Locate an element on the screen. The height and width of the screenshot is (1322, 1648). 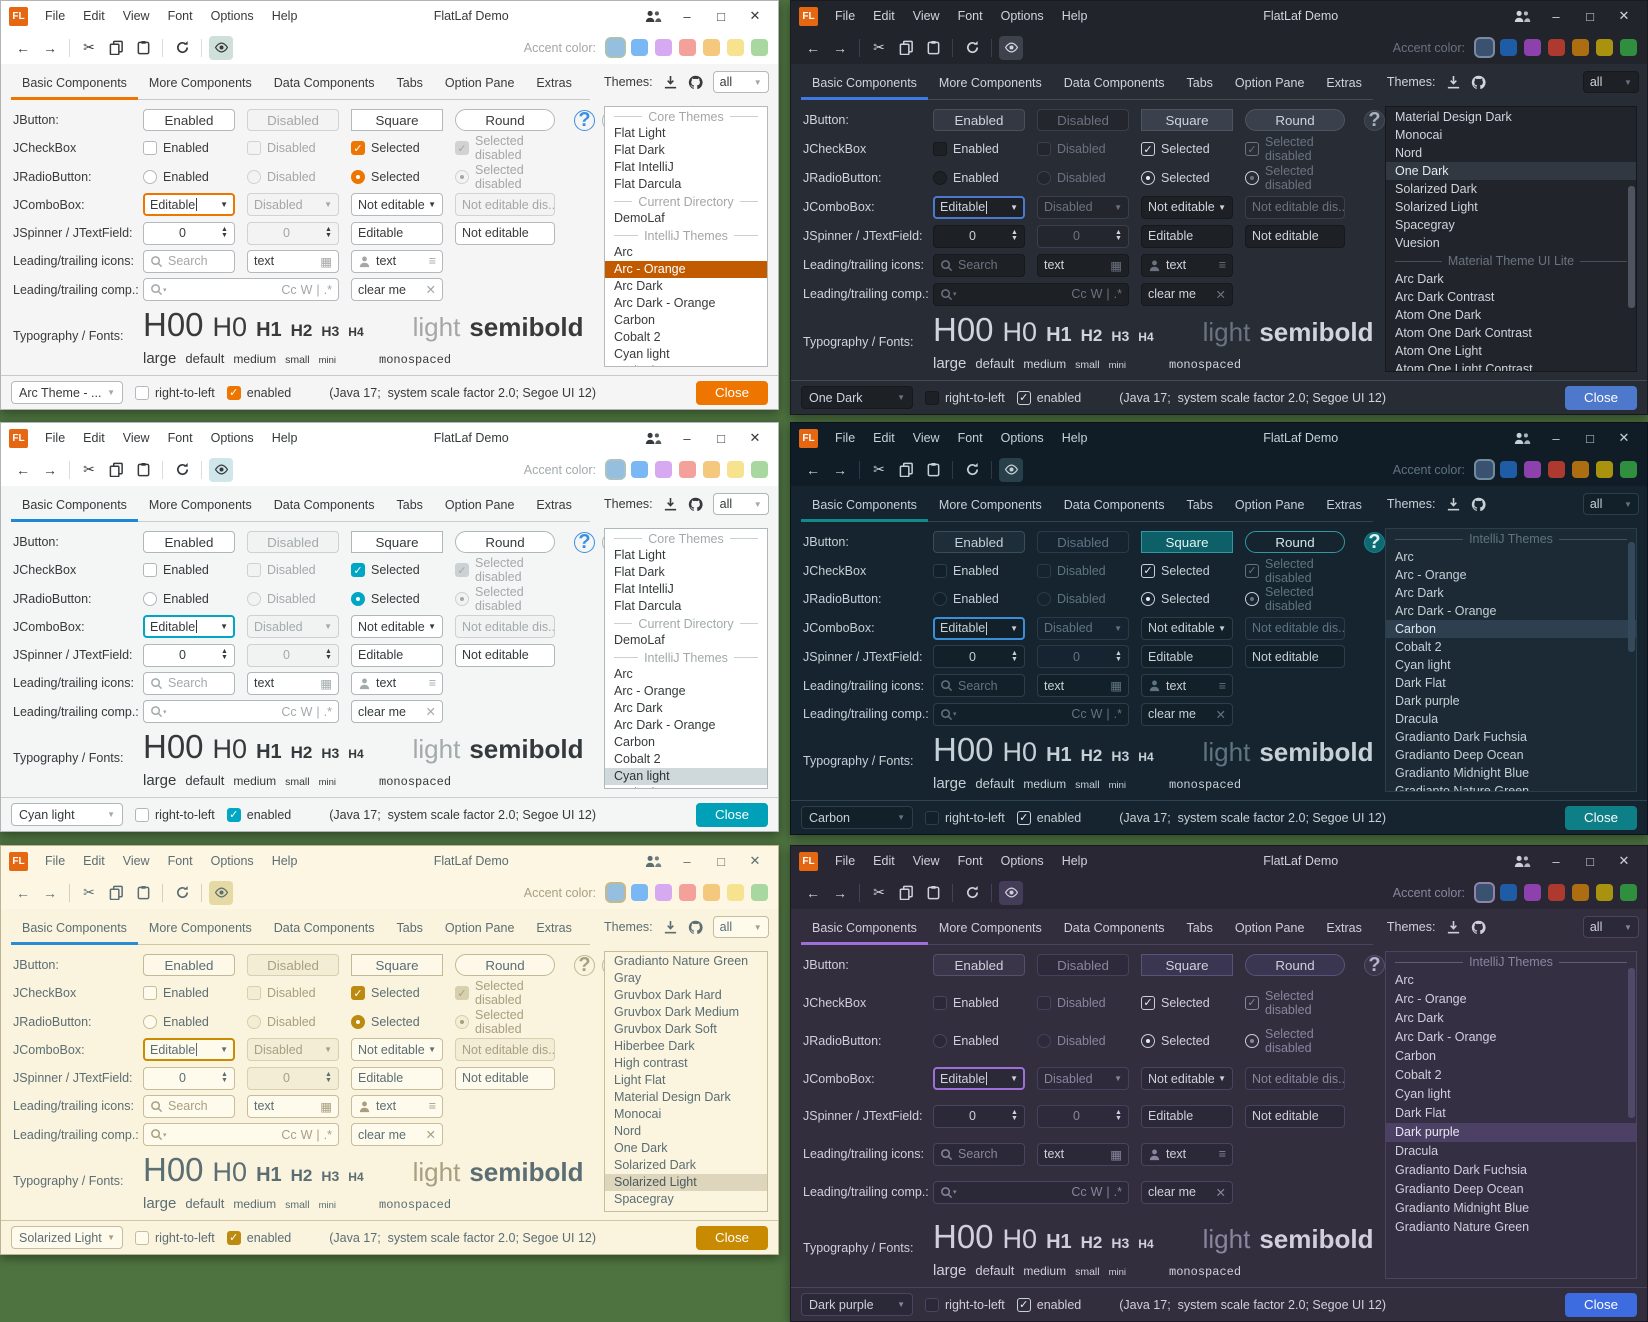
theme-list-item: Flat Dark is located at coordinates (639, 150).